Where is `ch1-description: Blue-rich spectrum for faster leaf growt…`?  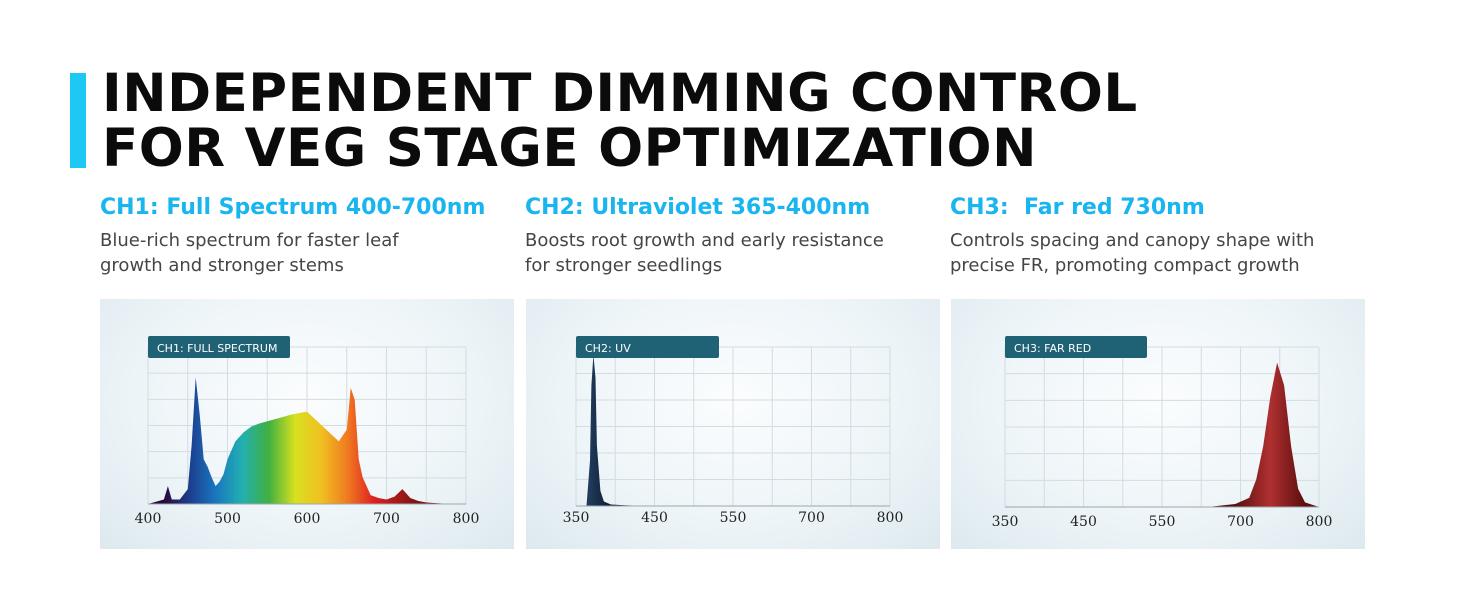 ch1-description: Blue-rich spectrum for faster leaf growt… is located at coordinates (312, 253).